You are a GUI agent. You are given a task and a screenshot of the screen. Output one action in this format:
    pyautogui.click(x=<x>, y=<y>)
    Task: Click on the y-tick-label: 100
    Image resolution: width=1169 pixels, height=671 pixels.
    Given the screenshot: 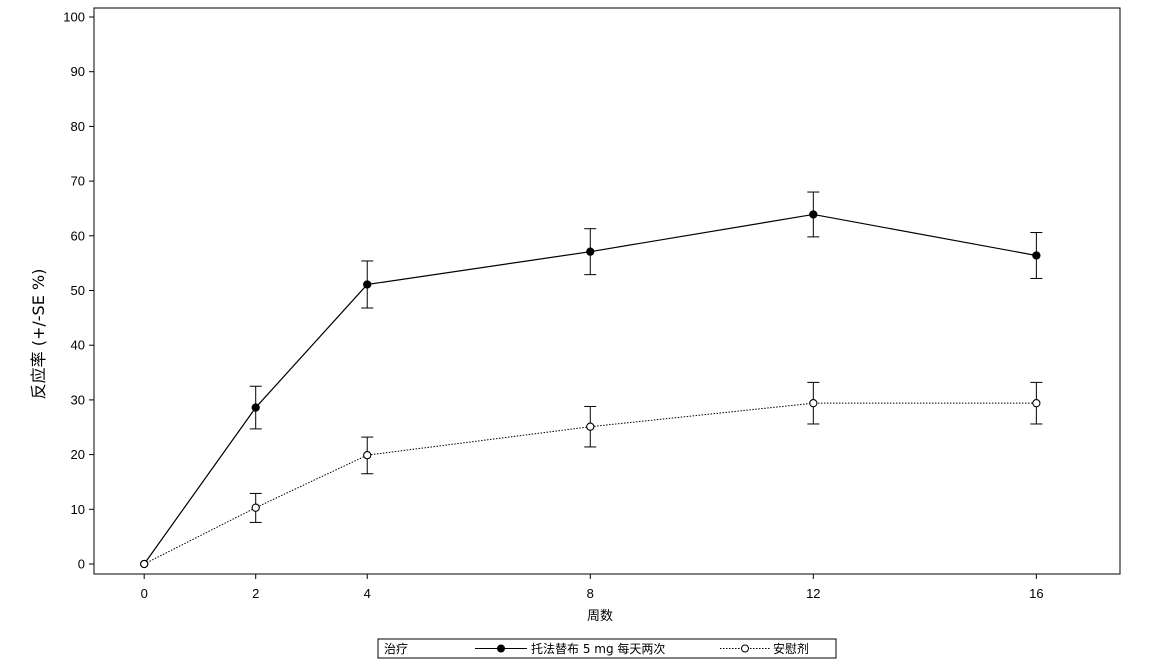 What is the action you would take?
    pyautogui.click(x=74, y=17)
    